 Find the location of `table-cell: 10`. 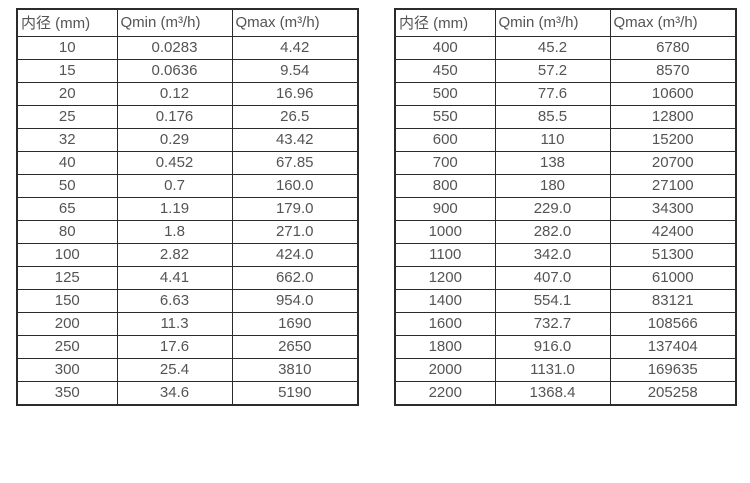

table-cell: 10 is located at coordinates (67, 48).